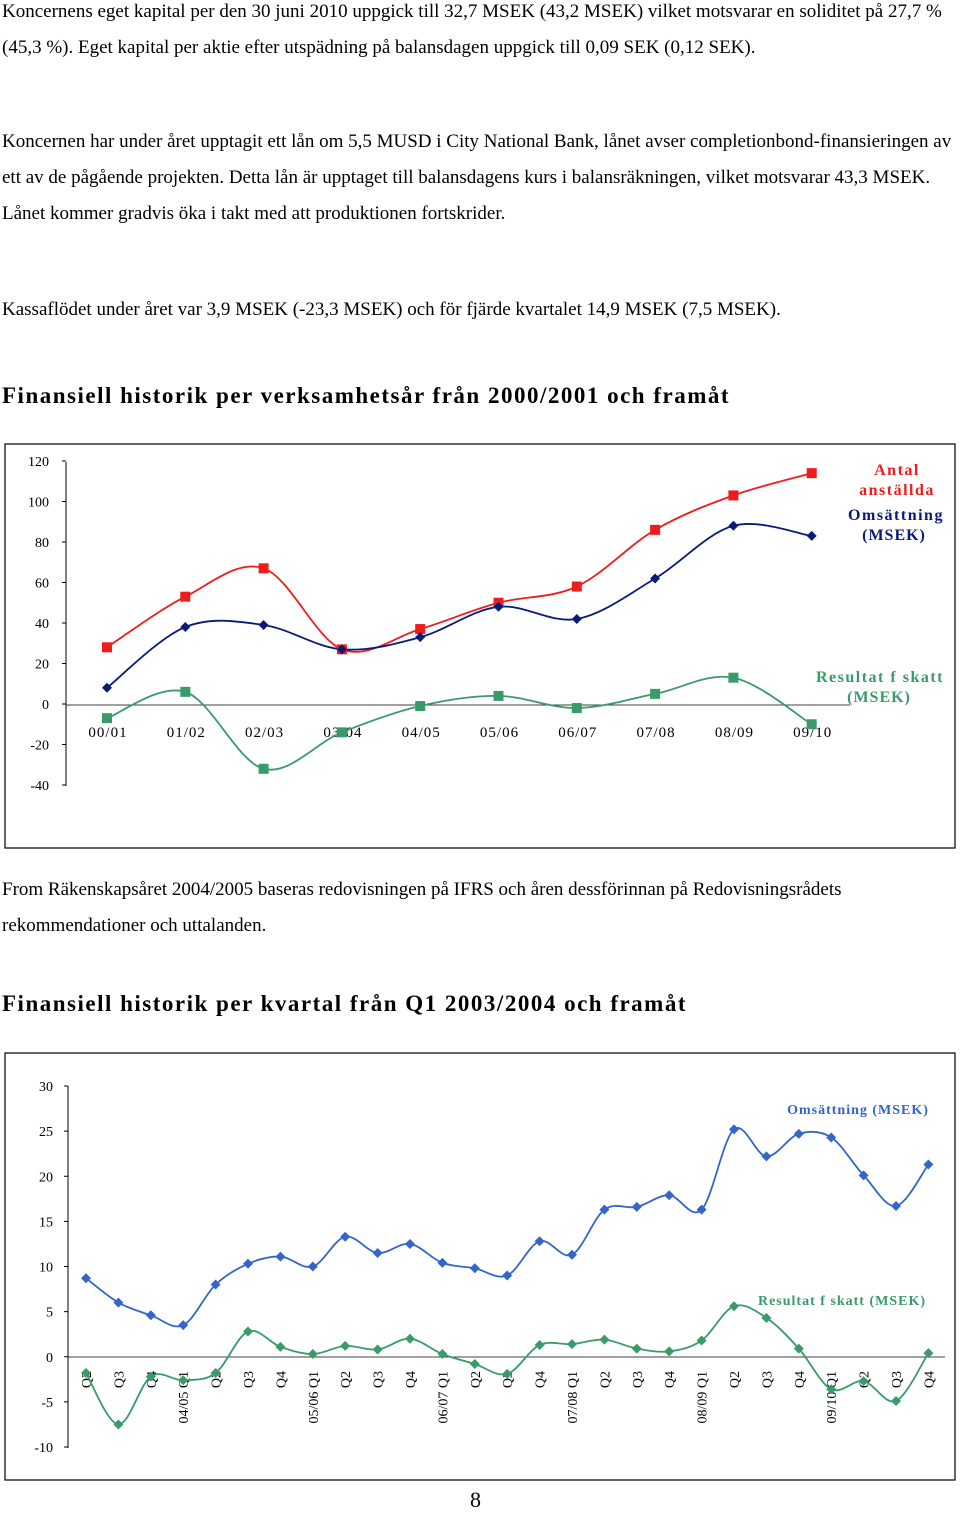  I want to click on category-label: 07/08 Q1, so click(573, 1397).